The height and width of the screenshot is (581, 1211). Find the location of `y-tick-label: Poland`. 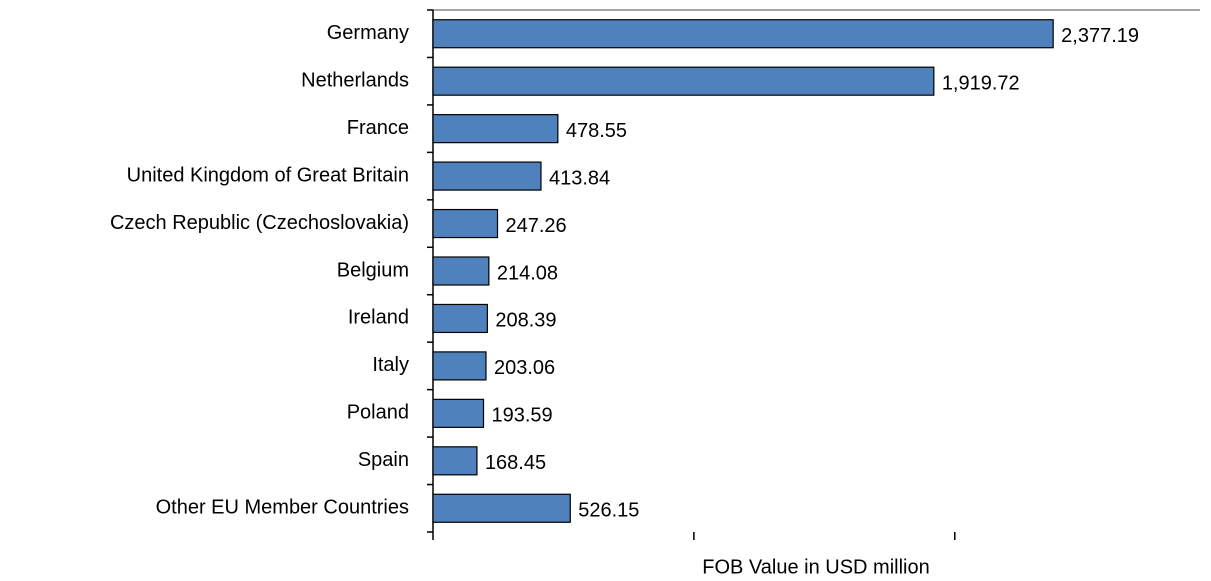

y-tick-label: Poland is located at coordinates (378, 413).